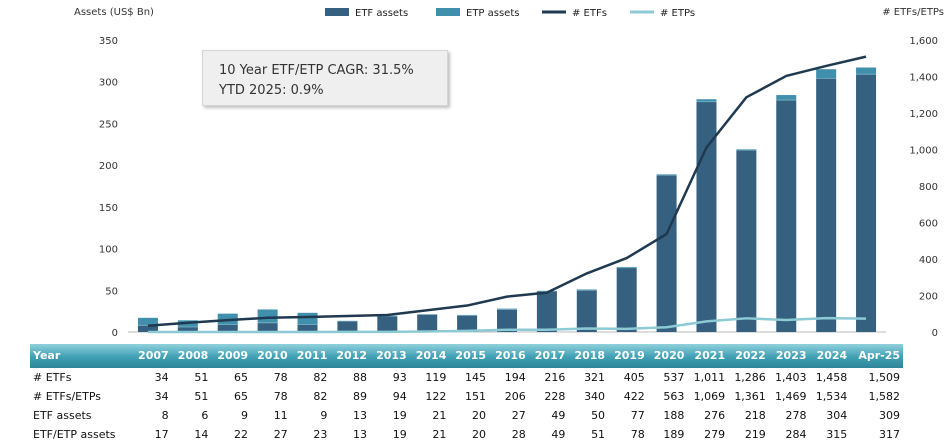 The image size is (949, 446). Describe the element at coordinates (709, 377) in the screenshot. I see `table-cell: 1,011` at that location.